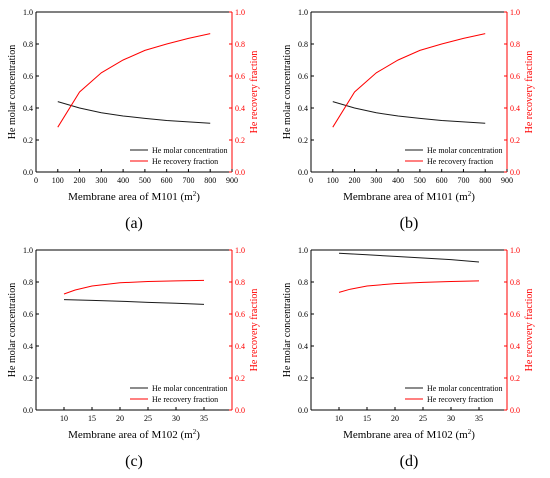 The image size is (550, 478). I want to click on panel-label: (b), so click(409, 223).